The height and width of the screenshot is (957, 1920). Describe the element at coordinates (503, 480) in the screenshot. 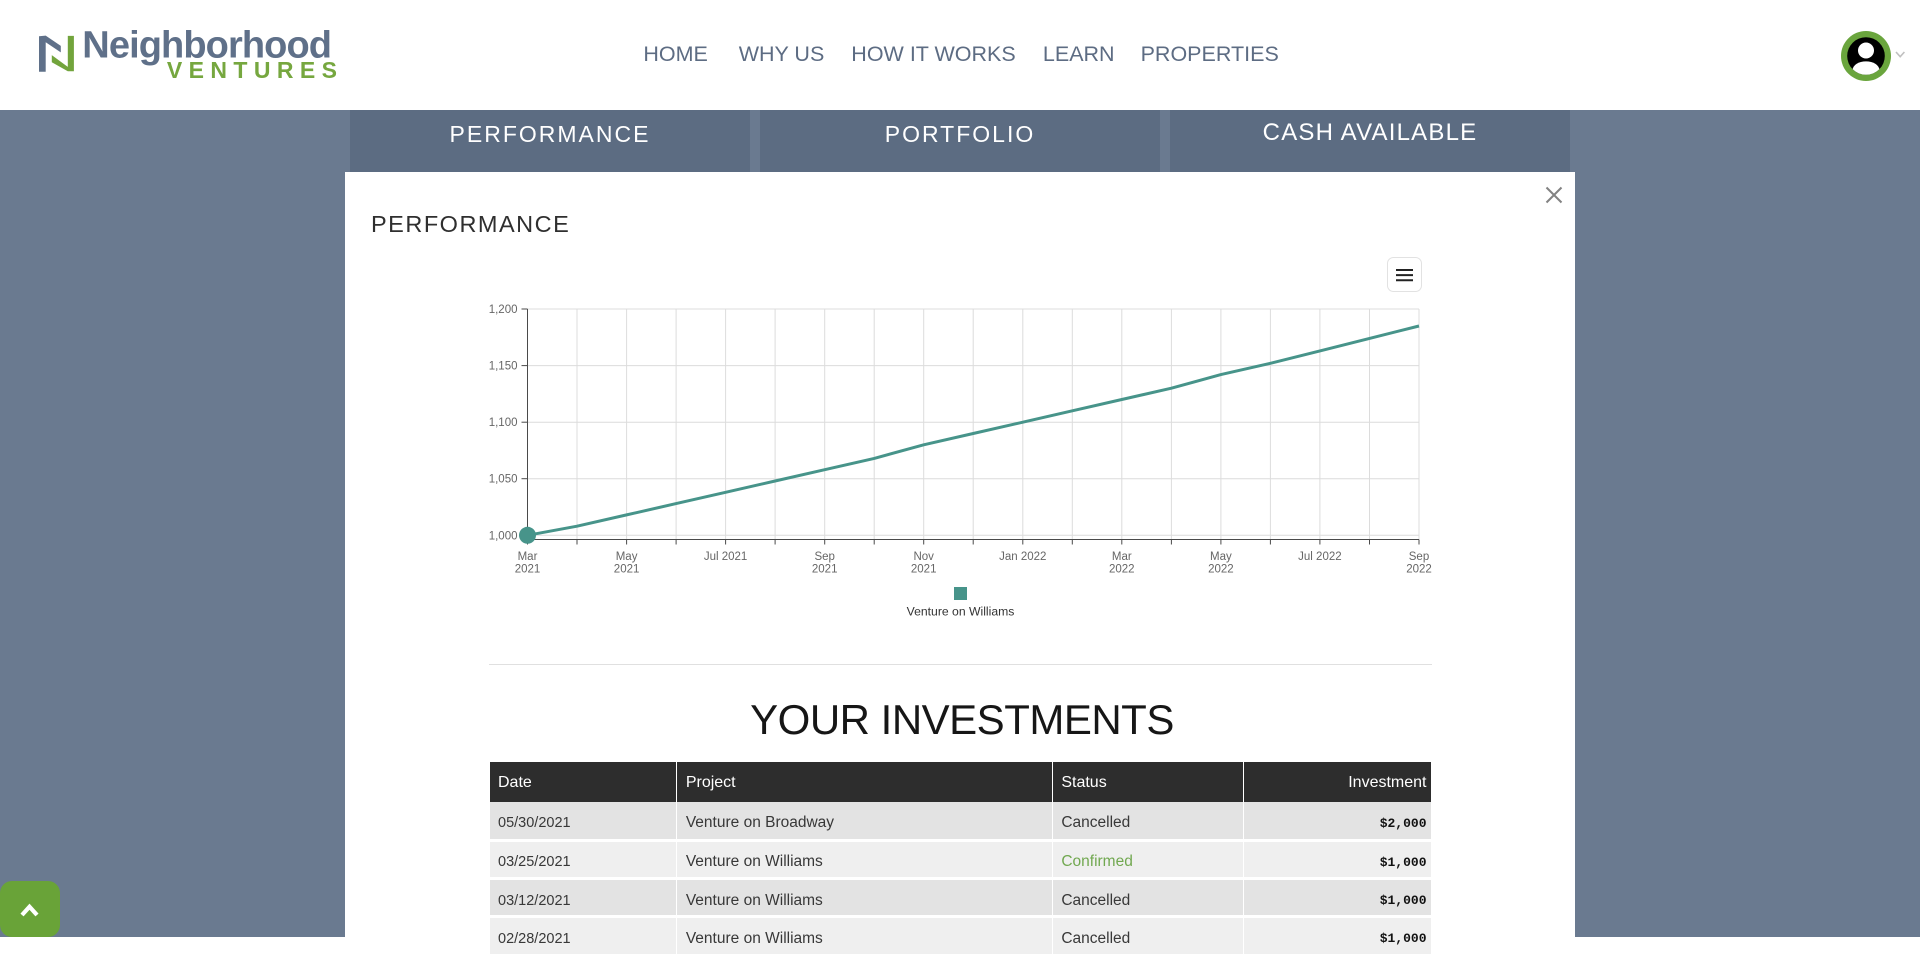

I see `svg-text: 1,050` at that location.